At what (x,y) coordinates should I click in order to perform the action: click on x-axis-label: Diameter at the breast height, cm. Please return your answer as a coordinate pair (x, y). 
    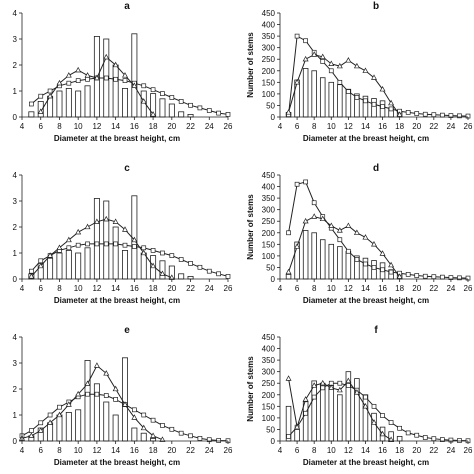
    Looking at the image, I should click on (117, 138).